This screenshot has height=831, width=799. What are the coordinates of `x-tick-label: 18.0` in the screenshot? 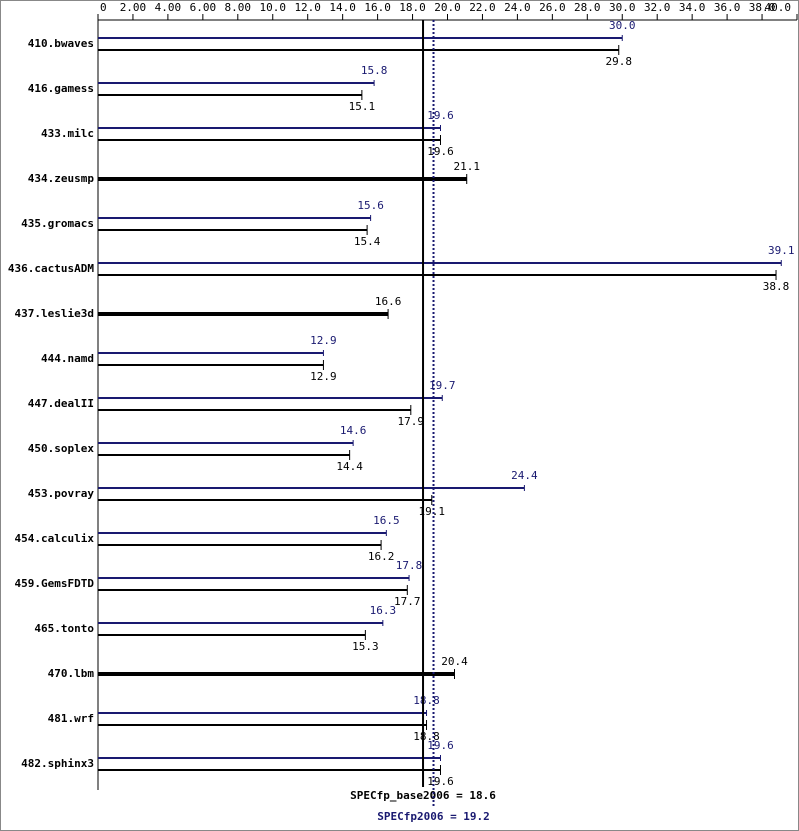 It's located at (412, 7).